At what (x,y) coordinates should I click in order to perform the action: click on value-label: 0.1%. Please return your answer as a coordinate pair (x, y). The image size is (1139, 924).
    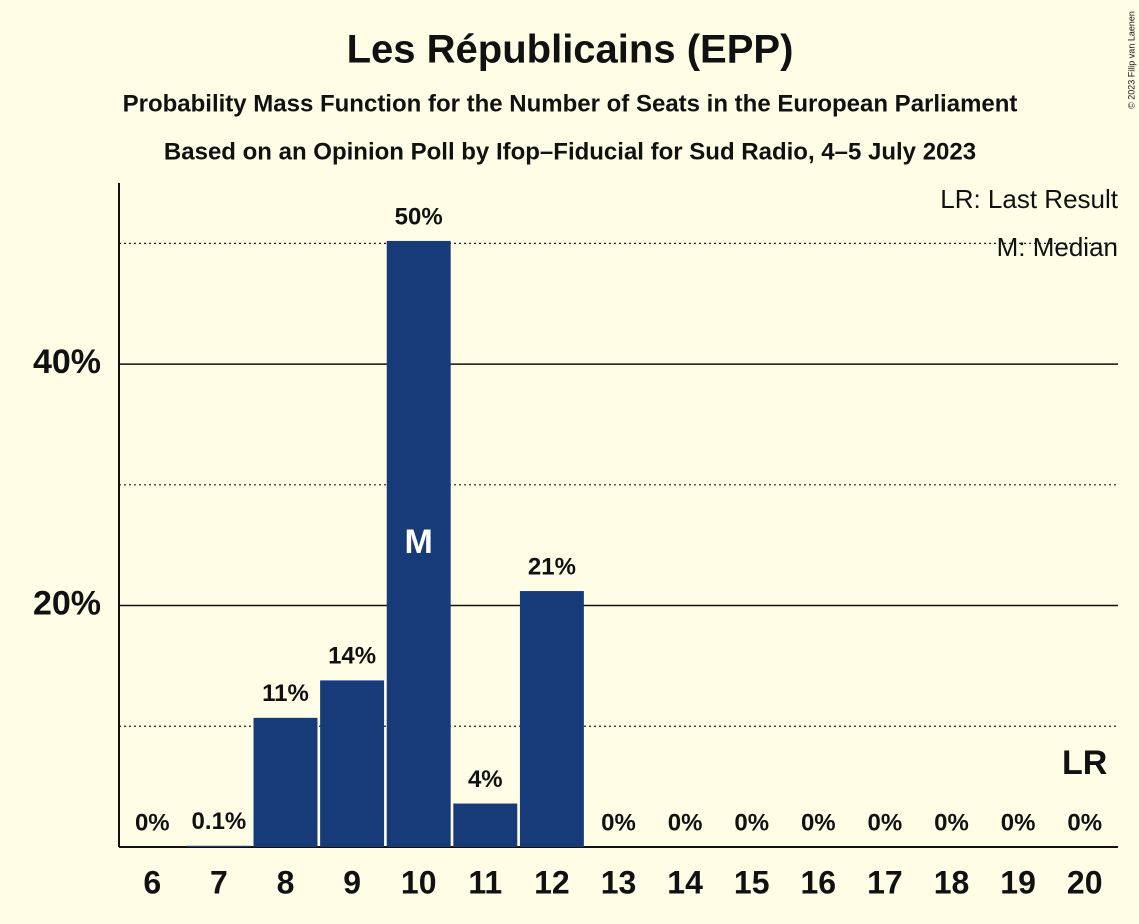
    Looking at the image, I should click on (219, 821).